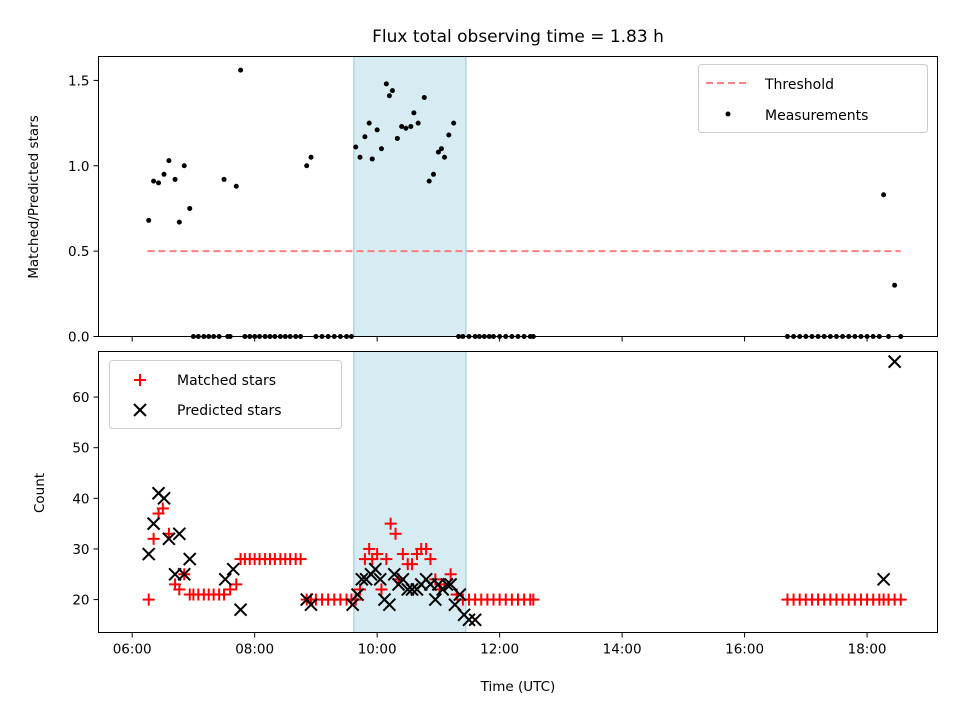 The height and width of the screenshot is (720, 960). I want to click on y-tick-label: 1.0, so click(78, 167).